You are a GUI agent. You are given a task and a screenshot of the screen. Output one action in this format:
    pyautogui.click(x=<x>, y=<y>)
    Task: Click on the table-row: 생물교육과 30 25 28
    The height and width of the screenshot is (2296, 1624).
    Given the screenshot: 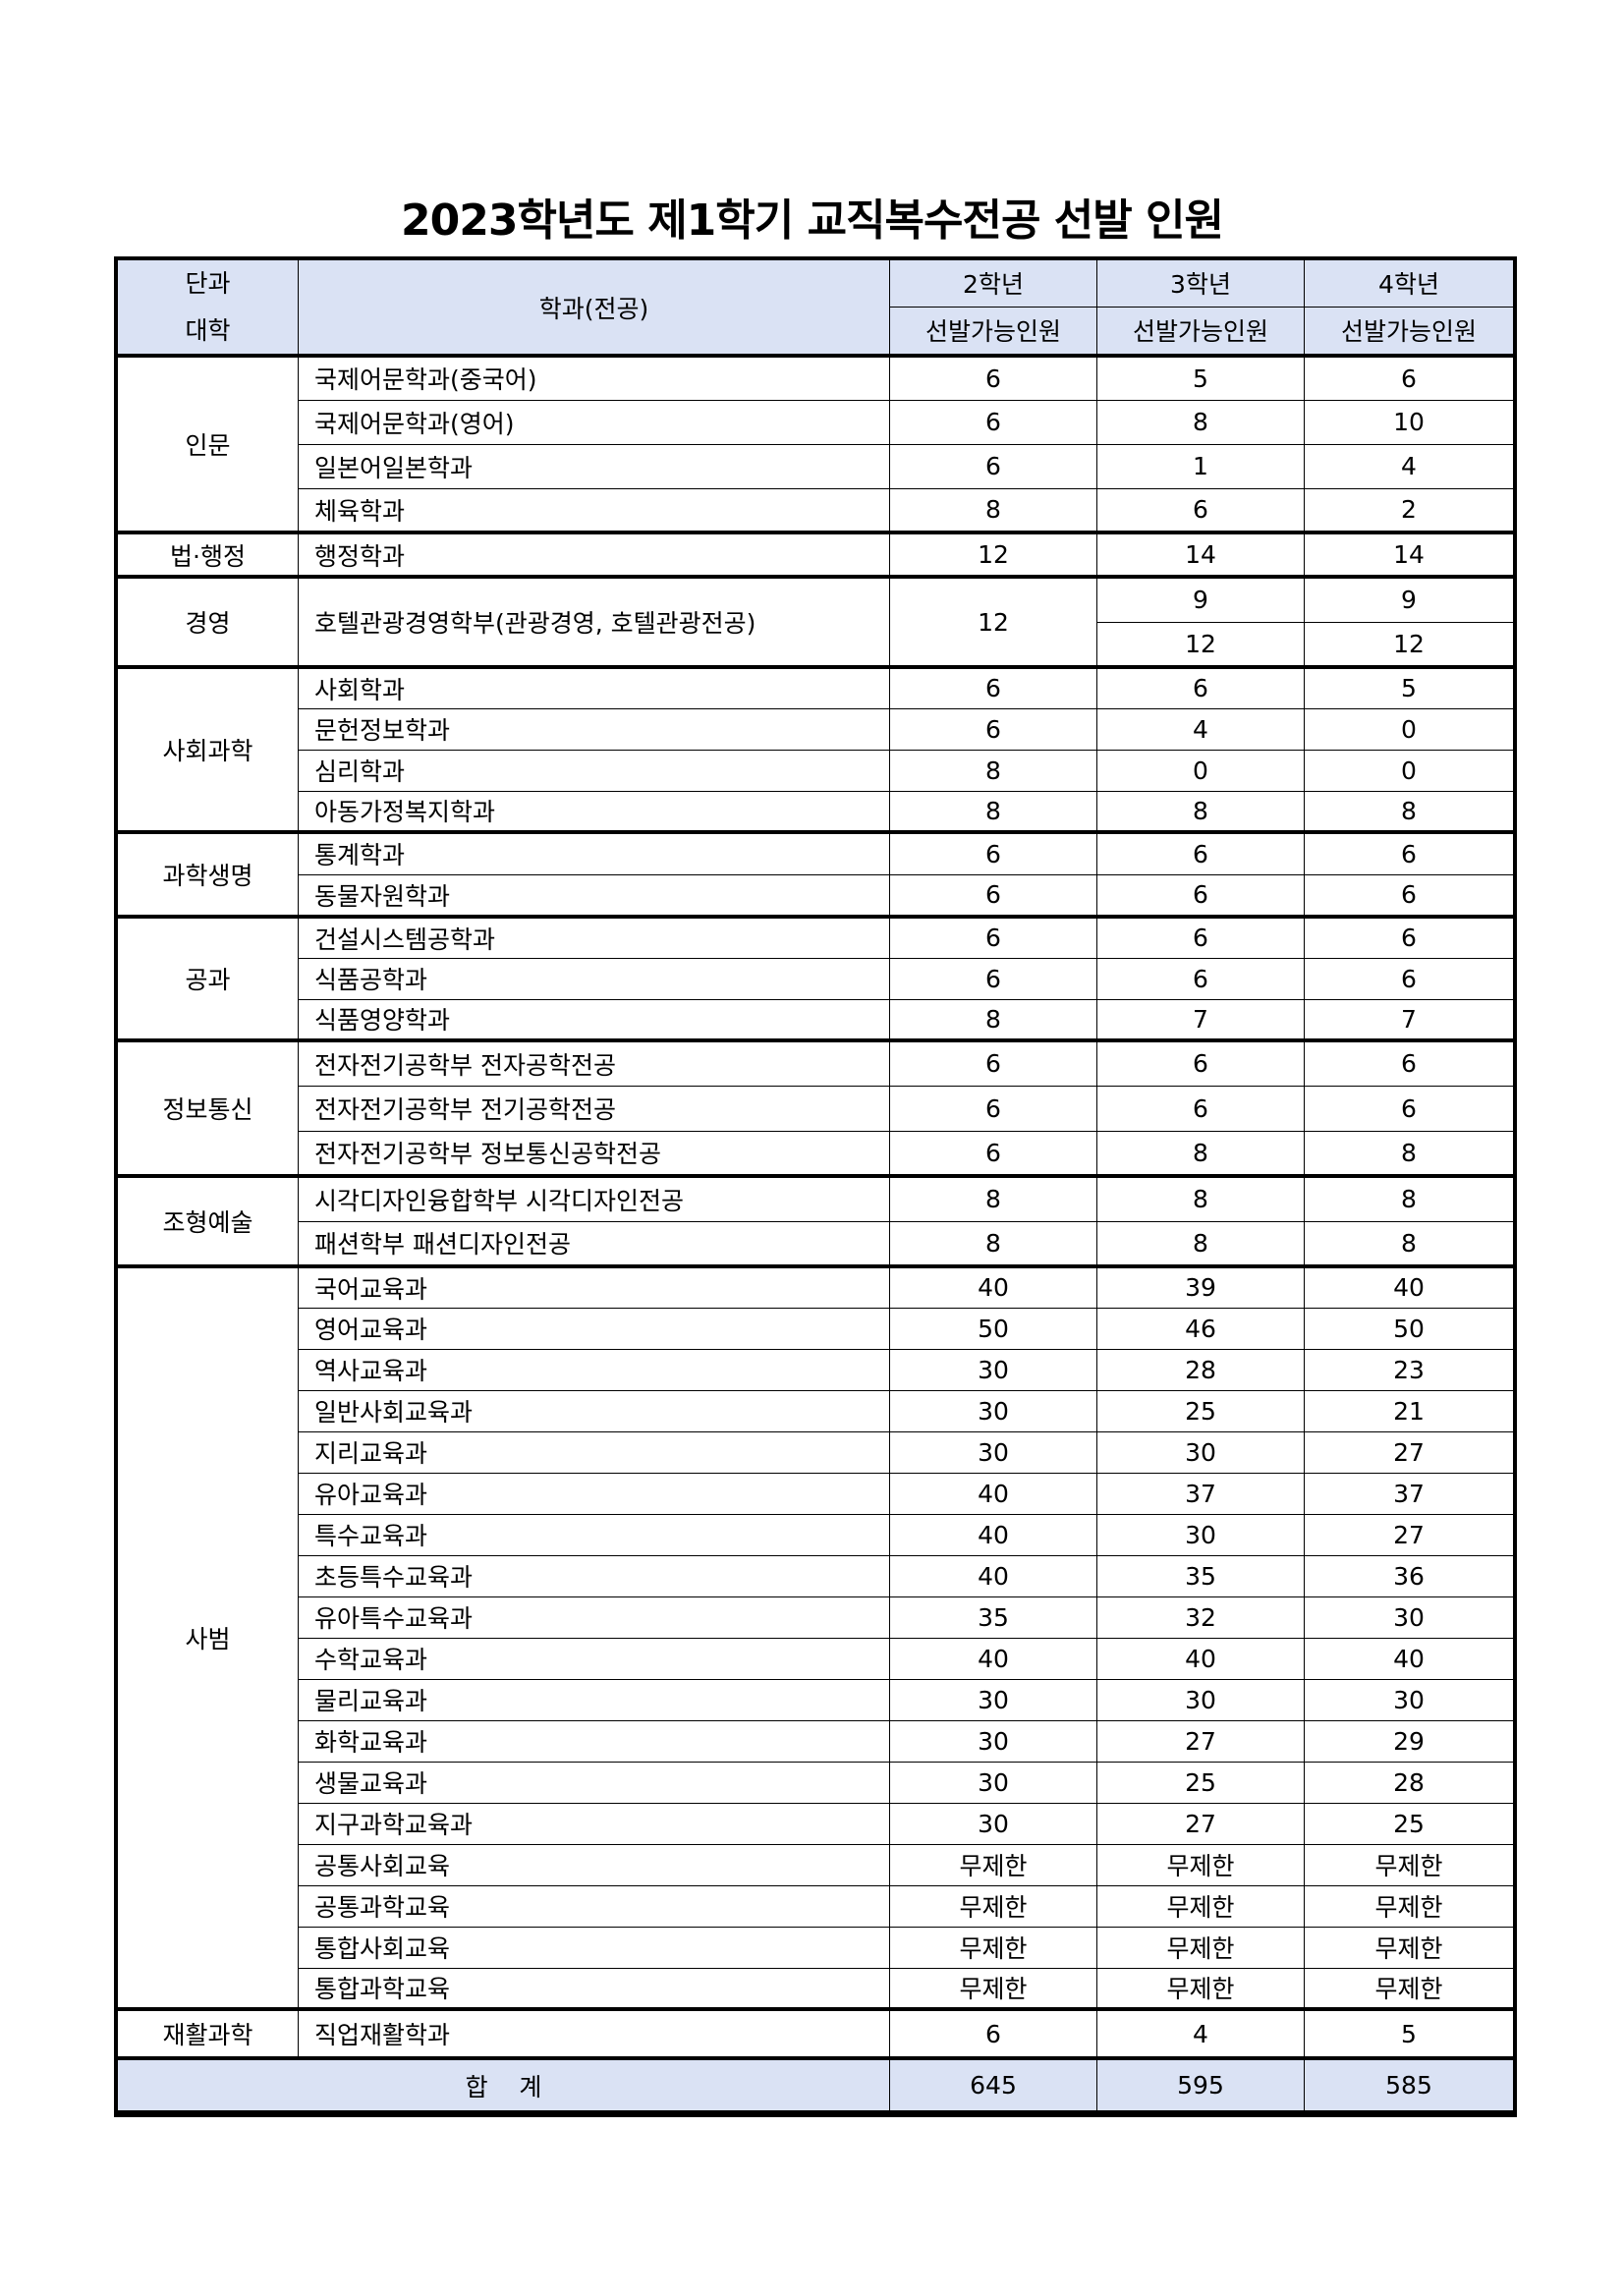 What is the action you would take?
    pyautogui.click(x=816, y=1782)
    